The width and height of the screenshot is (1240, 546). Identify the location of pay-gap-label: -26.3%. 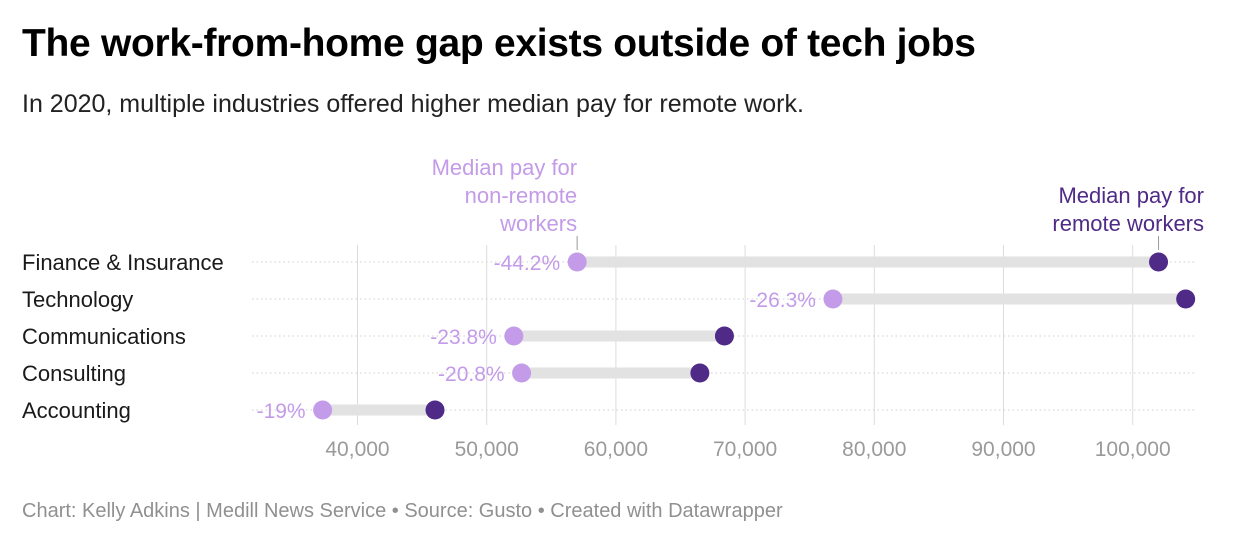
(782, 300).